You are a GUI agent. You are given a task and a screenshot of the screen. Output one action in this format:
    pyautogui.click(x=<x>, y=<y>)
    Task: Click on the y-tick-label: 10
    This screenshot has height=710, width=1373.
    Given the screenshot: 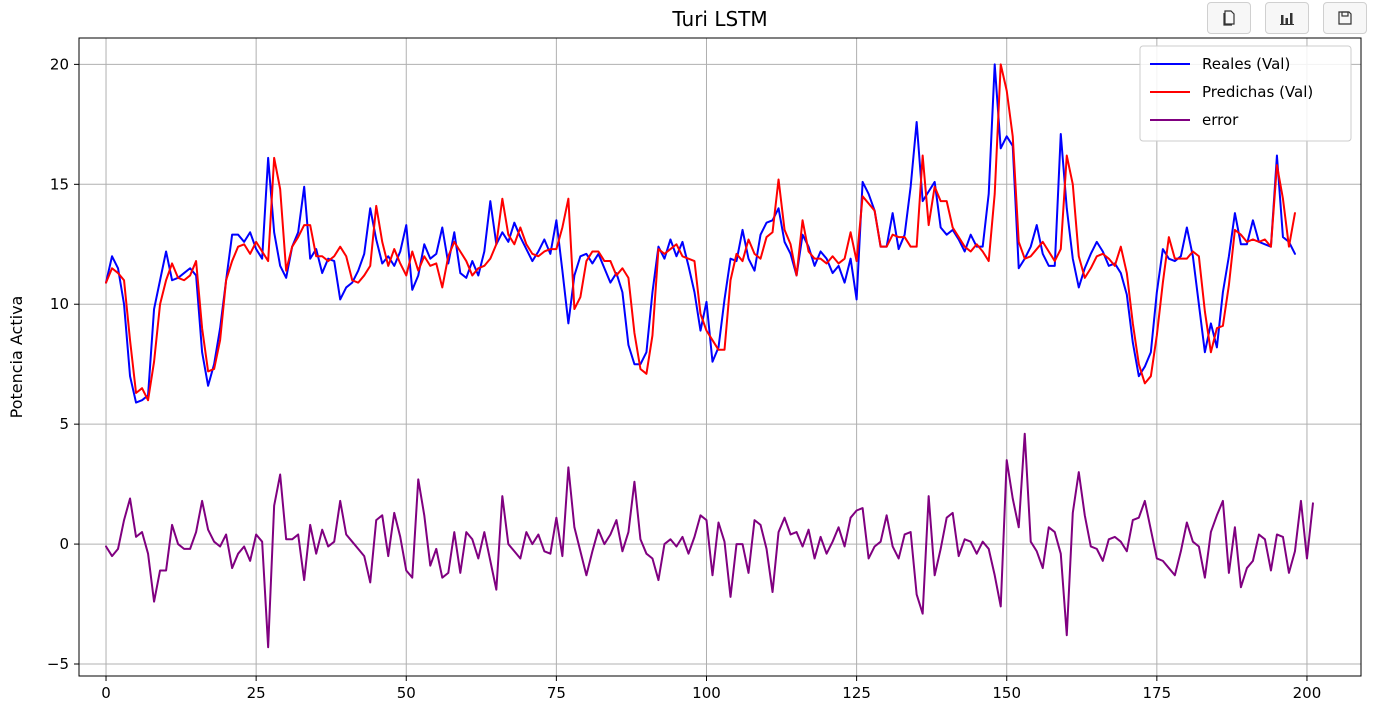 What is the action you would take?
    pyautogui.click(x=59, y=304)
    